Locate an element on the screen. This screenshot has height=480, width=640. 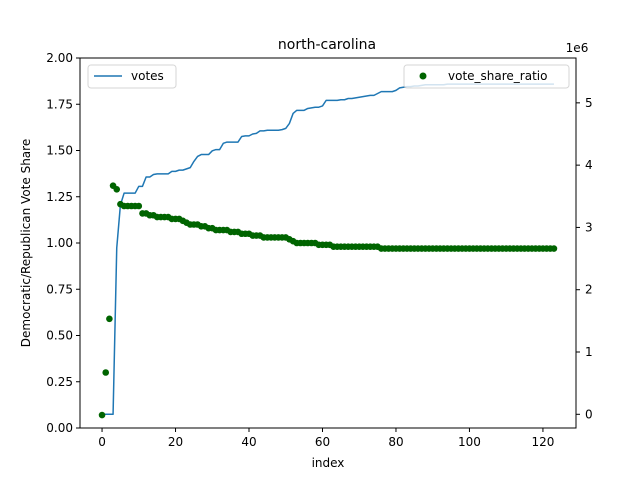
y-tick-label: 1.75 is located at coordinates (59, 104).